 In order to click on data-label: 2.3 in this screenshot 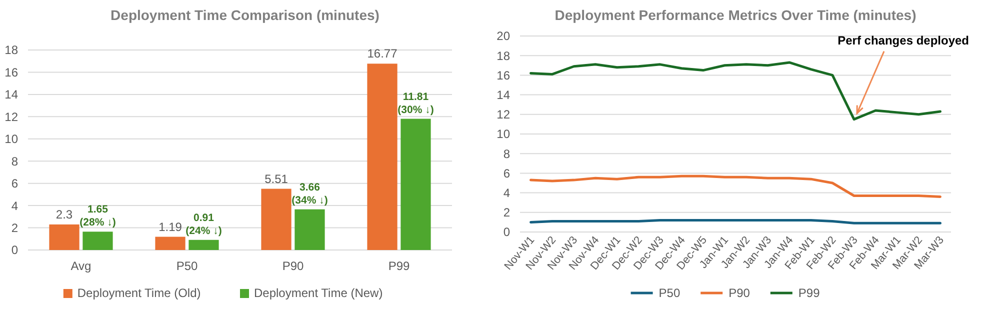, I will do `click(64, 214)`.